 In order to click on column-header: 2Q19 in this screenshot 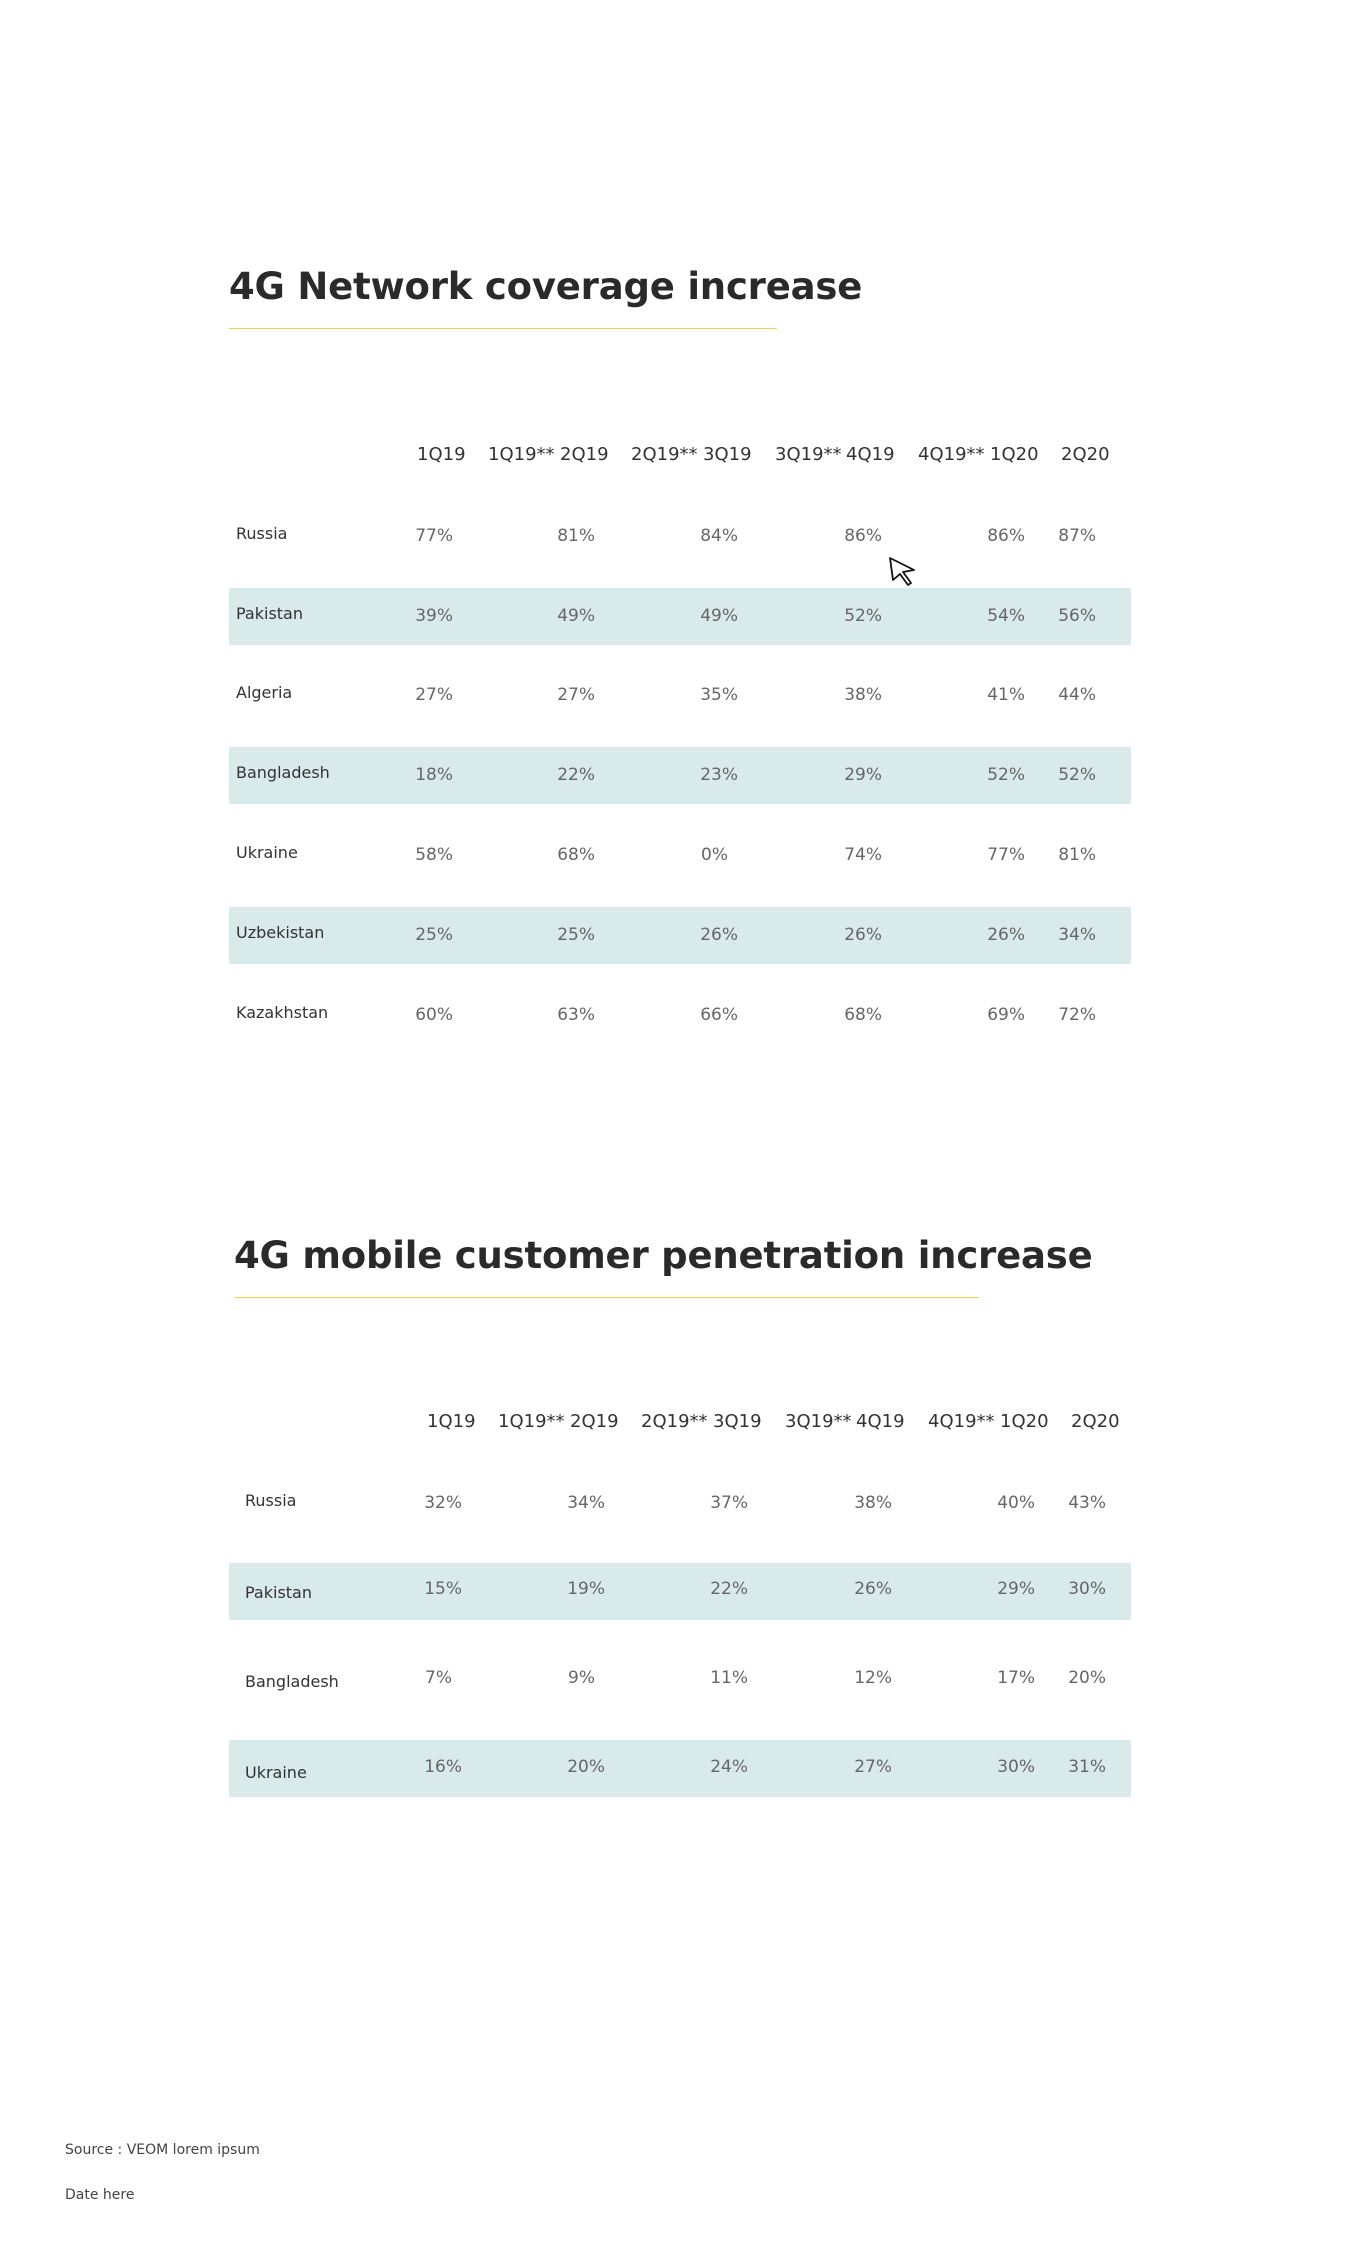, I will do `click(594, 1421)`.